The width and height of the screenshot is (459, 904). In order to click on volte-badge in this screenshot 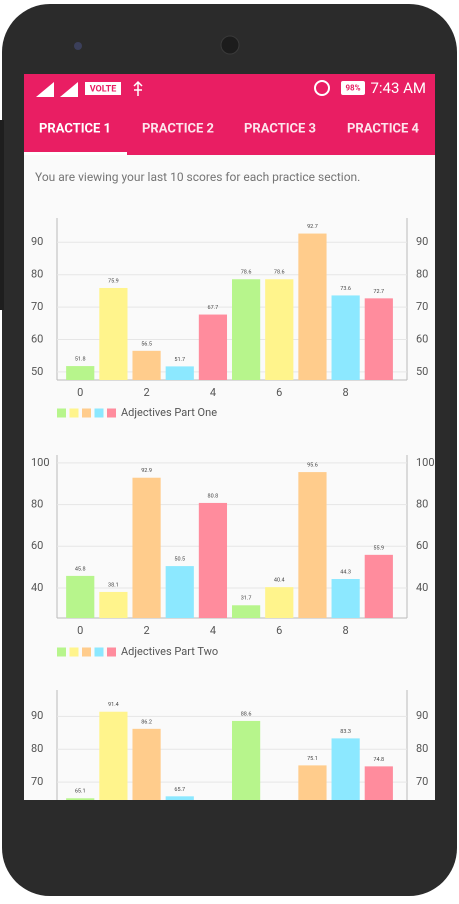, I will do `click(103, 88)`.